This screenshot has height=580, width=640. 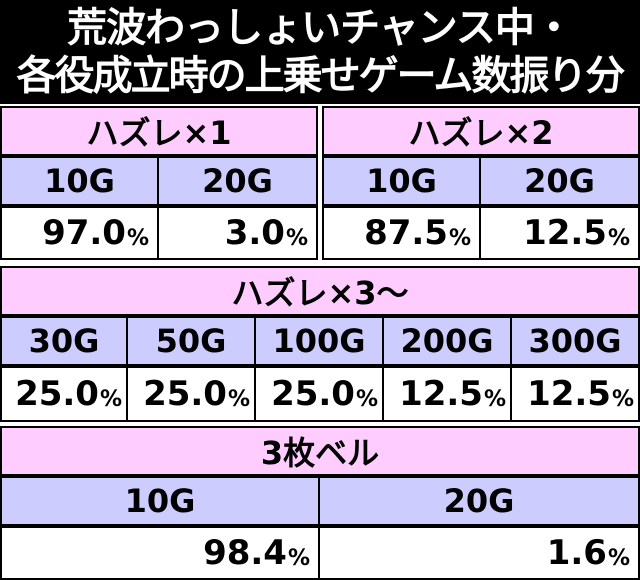 What do you see at coordinates (448, 341) in the screenshot?
I see `column-header: 200G` at bounding box center [448, 341].